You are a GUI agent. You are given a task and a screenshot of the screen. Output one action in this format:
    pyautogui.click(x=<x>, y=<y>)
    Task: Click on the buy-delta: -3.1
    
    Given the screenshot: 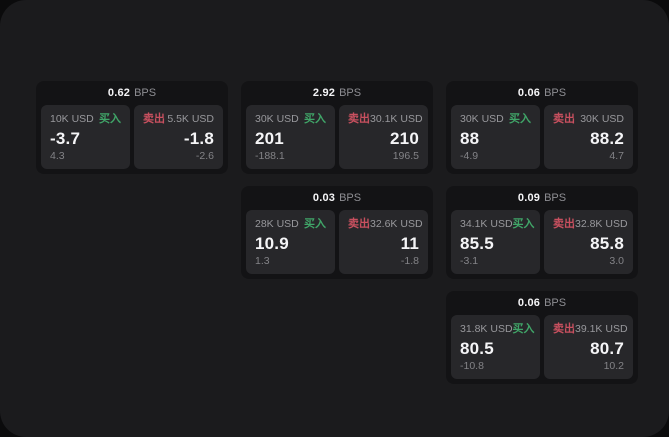 What is the action you would take?
    pyautogui.click(x=469, y=261)
    